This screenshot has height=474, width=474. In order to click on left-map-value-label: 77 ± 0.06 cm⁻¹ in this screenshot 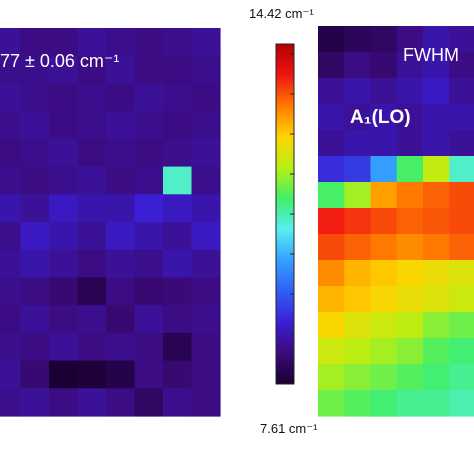, I will do `click(59, 61)`.